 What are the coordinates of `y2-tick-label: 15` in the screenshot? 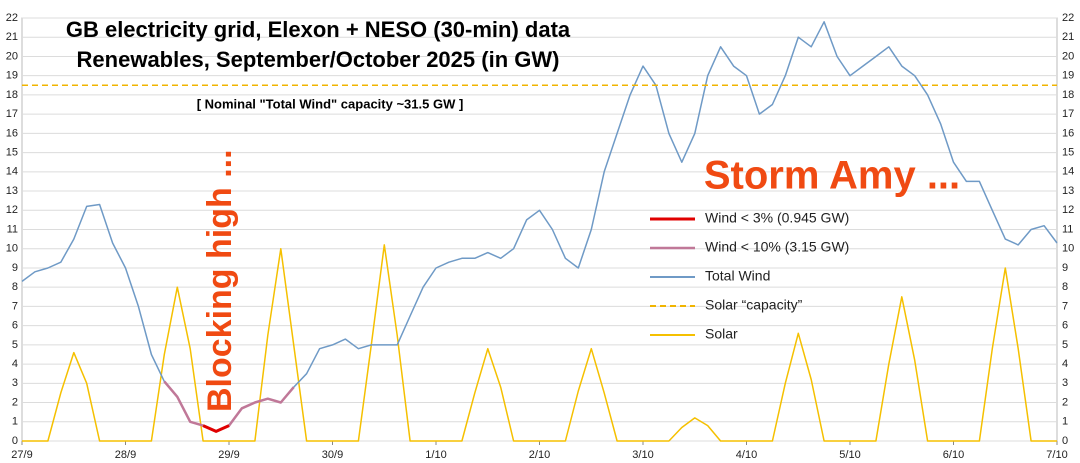 It's located at (1068, 152).